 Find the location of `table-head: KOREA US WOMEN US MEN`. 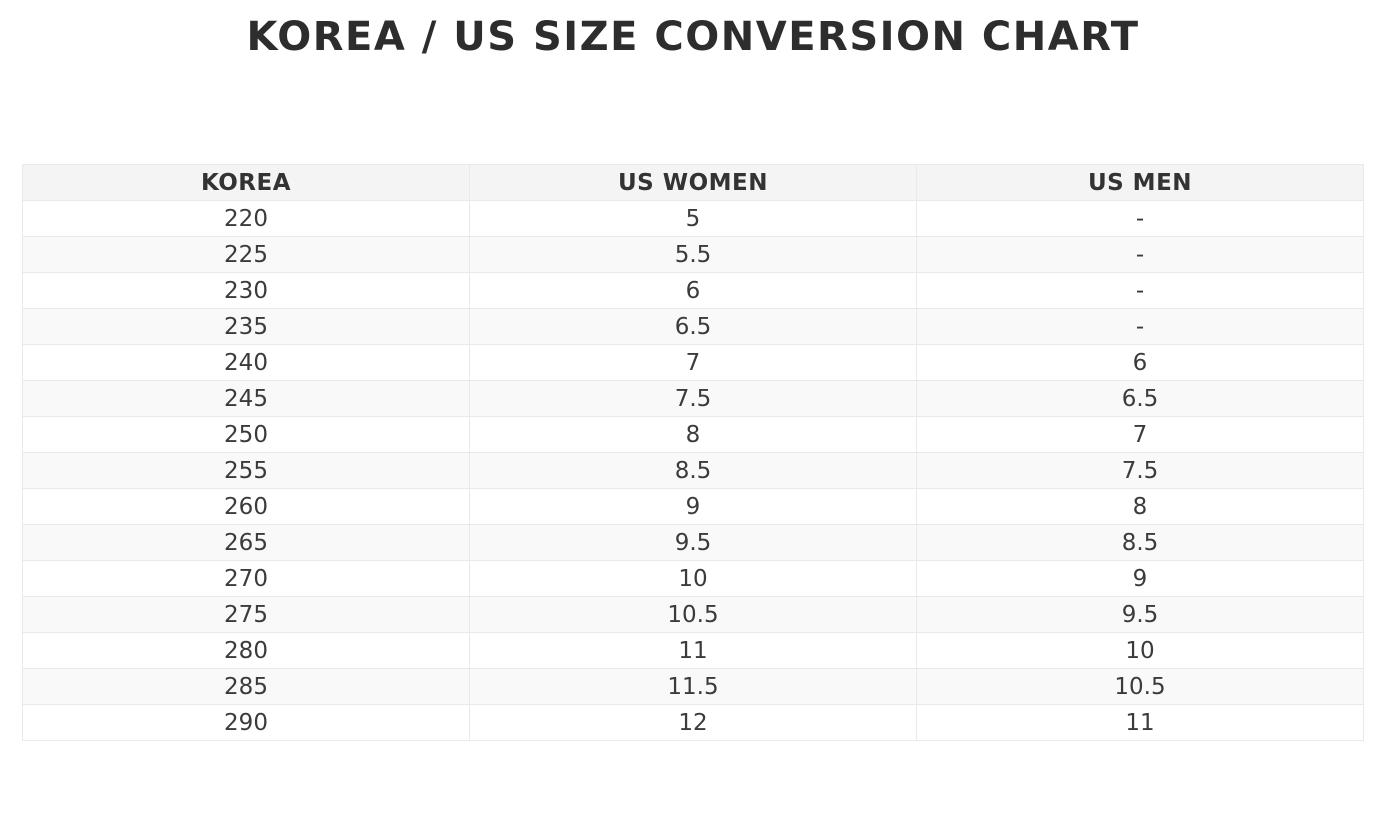

table-head: KOREA US WOMEN US MEN is located at coordinates (693, 182).